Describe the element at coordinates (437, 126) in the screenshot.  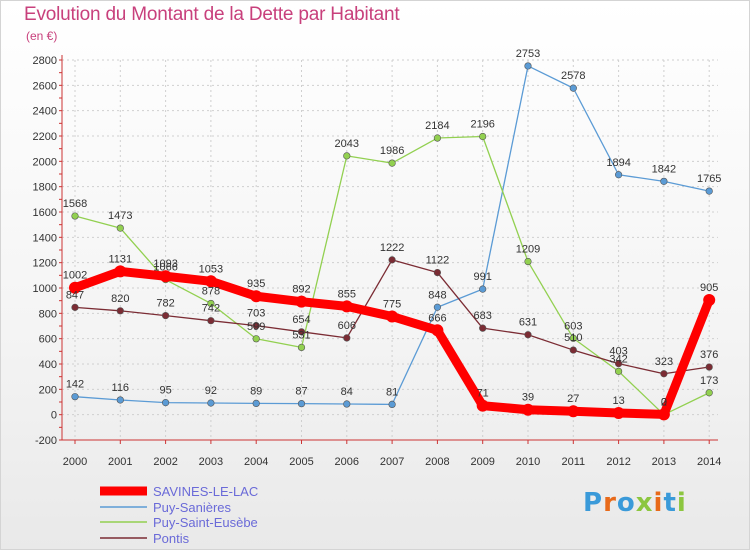
I see `value-label-2: 2184` at that location.